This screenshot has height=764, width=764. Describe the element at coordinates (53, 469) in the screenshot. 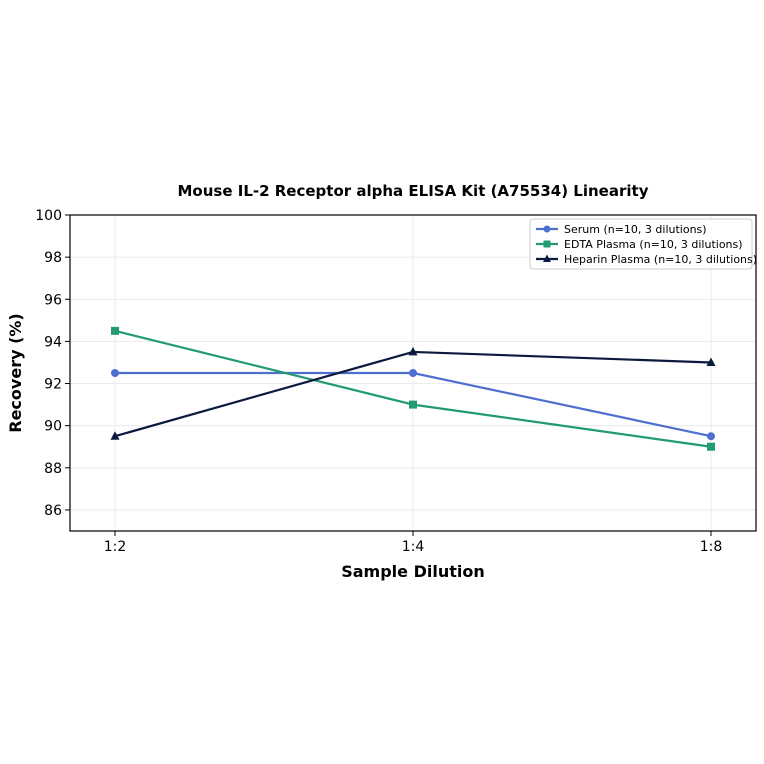

I see `y-tick-label: 88` at that location.